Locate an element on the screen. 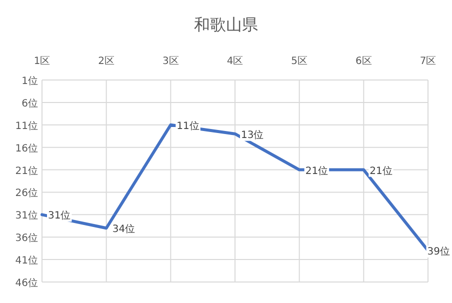 This screenshot has height=303, width=452. x-tick-label: 2区 is located at coordinates (106, 61).